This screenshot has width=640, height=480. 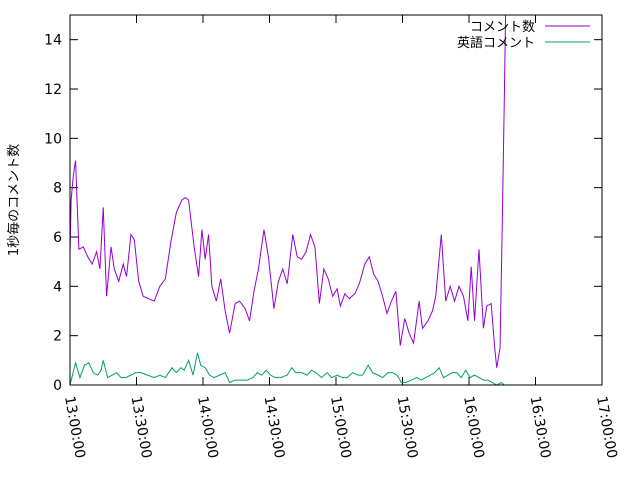 What do you see at coordinates (53, 41) in the screenshot?
I see `y-tick-label: 14` at bounding box center [53, 41].